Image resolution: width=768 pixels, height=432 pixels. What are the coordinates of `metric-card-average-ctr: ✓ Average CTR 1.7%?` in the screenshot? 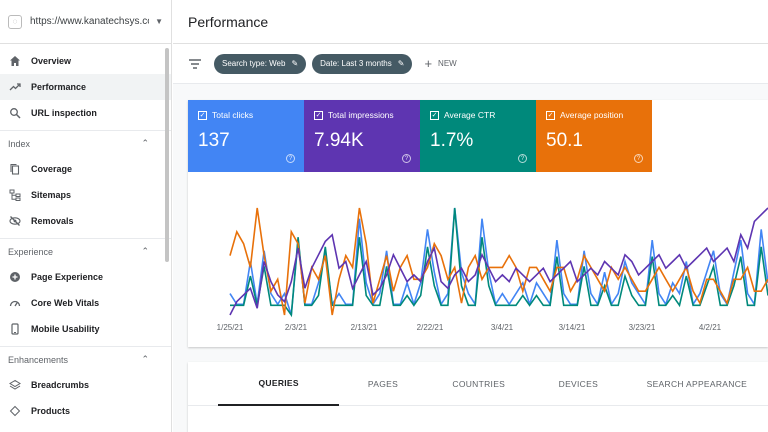 It's located at (478, 136).